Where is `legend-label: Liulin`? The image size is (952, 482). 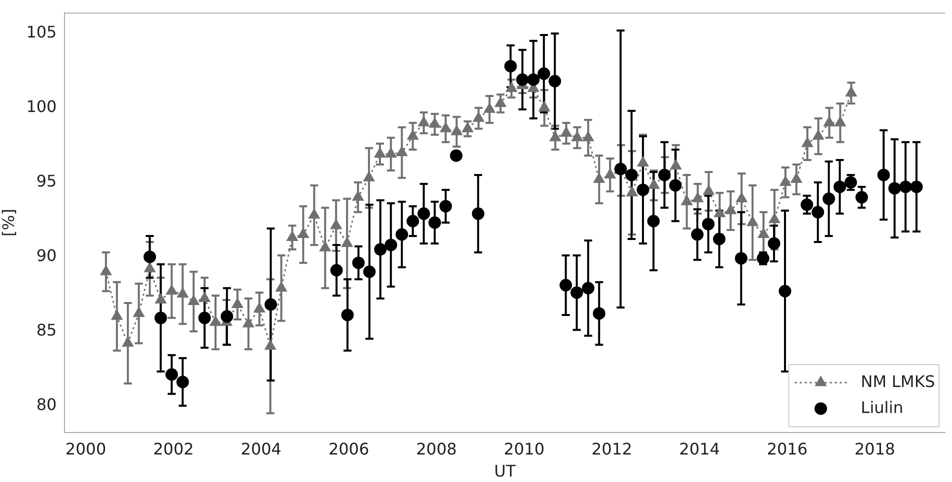 legend-label: Liulin is located at coordinates (882, 407).